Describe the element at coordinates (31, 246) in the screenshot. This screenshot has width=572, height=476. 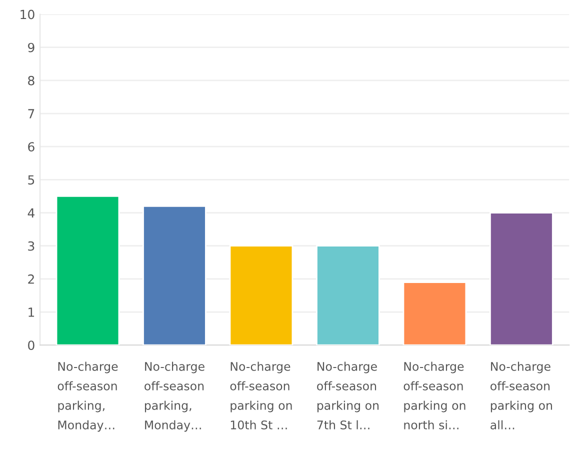
I see `y-tick-label: 3` at that location.